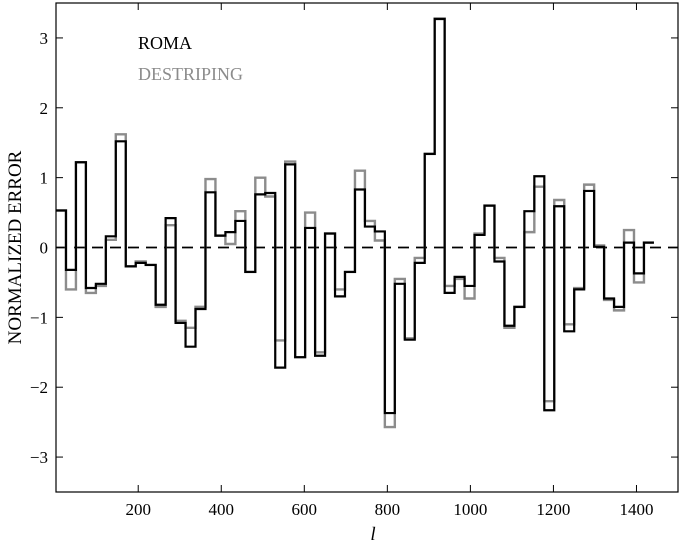 The height and width of the screenshot is (545, 682). Describe the element at coordinates (222, 509) in the screenshot. I see `x-tick-label: 400` at that location.